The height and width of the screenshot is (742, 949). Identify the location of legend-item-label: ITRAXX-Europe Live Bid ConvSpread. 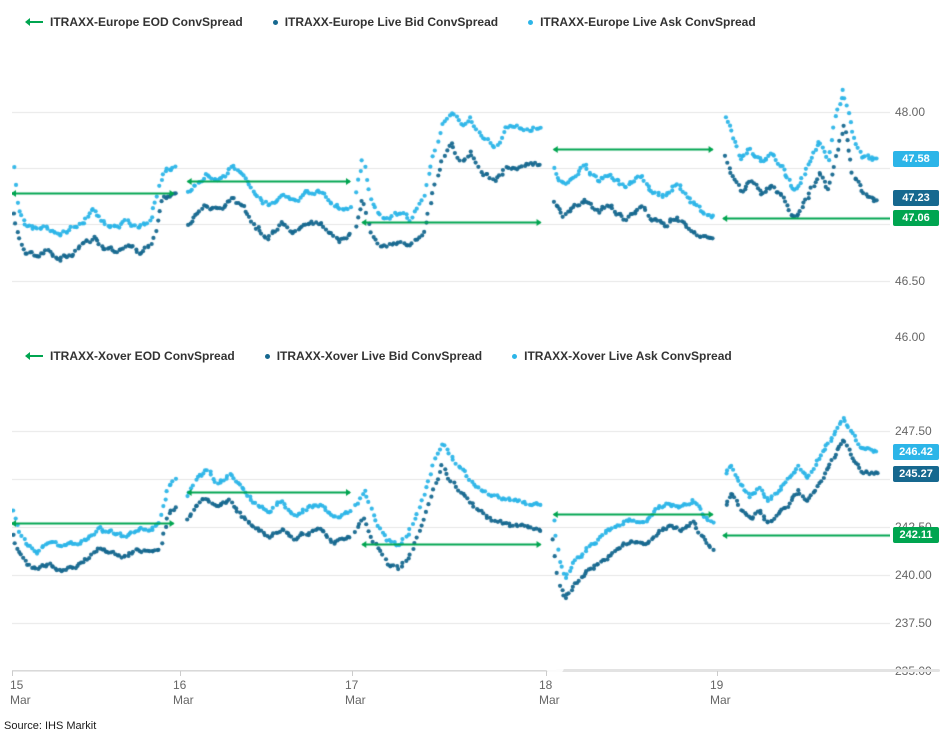
(391, 22).